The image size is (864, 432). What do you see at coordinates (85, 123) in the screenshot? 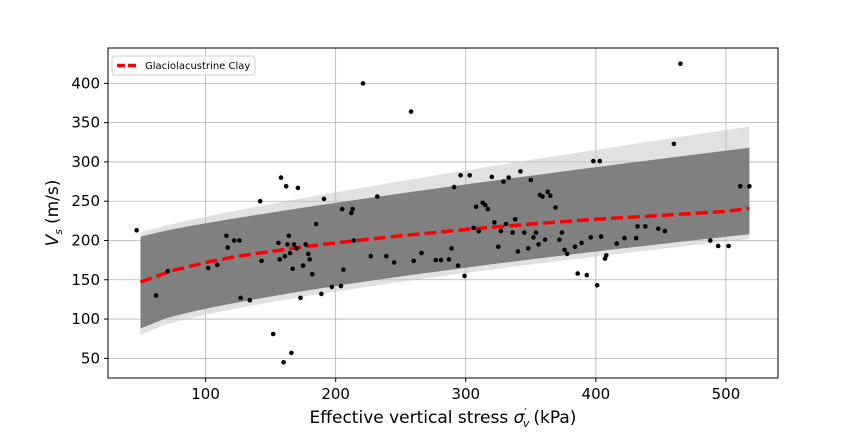
I see `y-tick-label-350: 350` at bounding box center [85, 123].